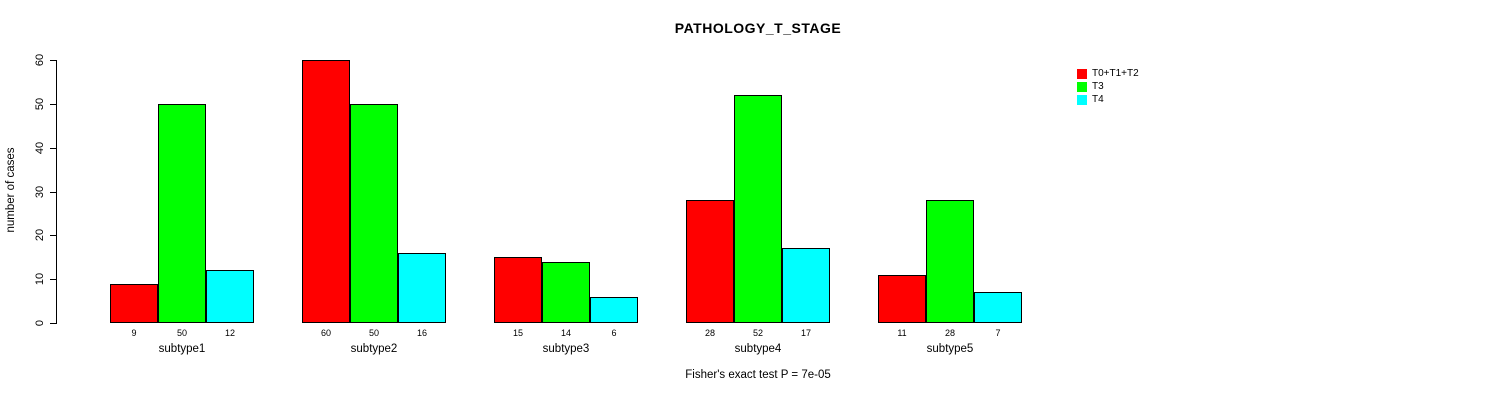 The height and width of the screenshot is (400, 1490). What do you see at coordinates (374, 349) in the screenshot?
I see `category-label: subtype2` at bounding box center [374, 349].